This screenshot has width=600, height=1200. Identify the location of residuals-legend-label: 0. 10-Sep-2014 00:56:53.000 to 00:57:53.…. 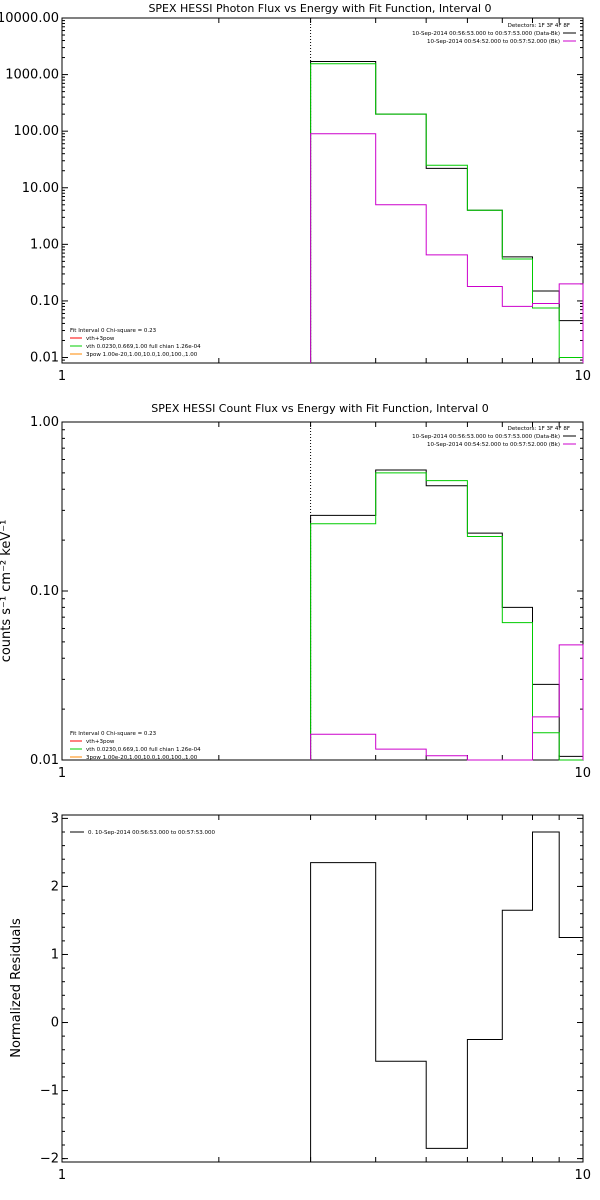
(151, 833).